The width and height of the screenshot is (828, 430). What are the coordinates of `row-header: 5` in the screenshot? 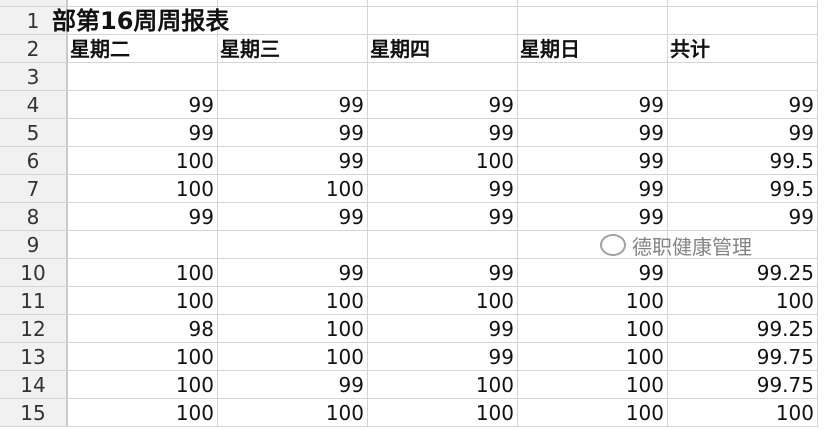 It's located at (34, 132).